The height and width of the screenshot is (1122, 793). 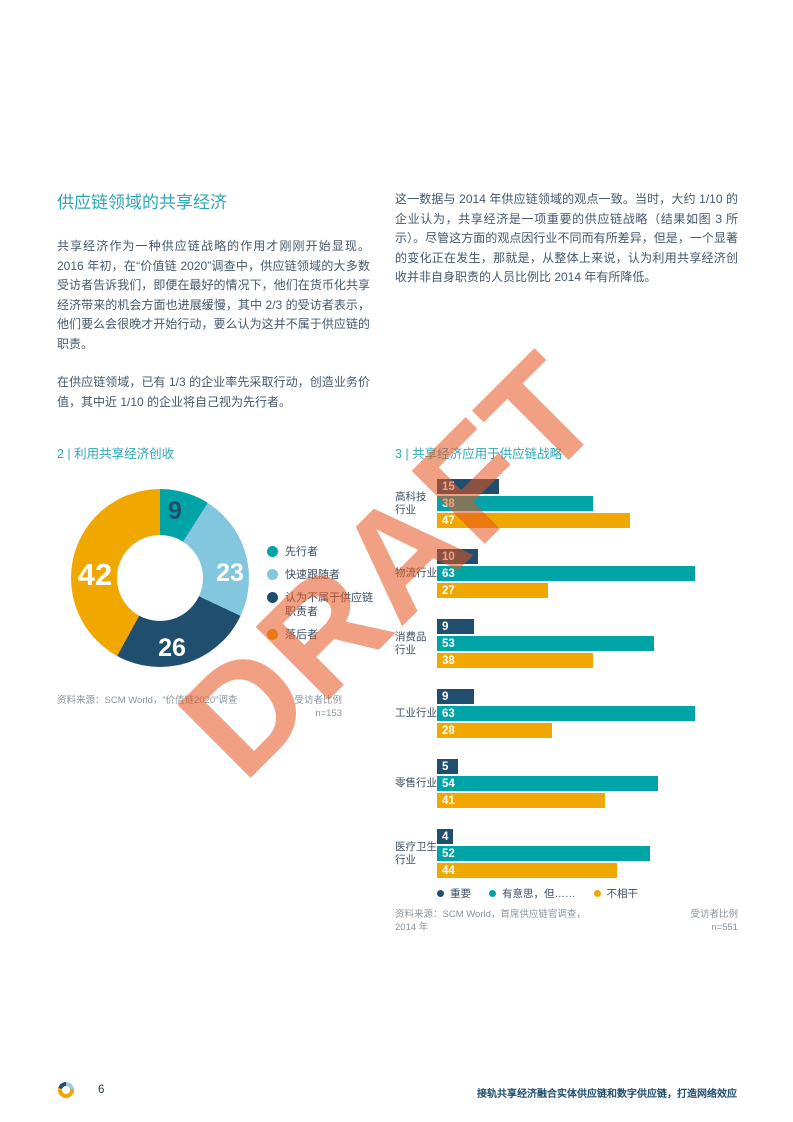 I want to click on bar-segment: 54, so click(x=548, y=783).